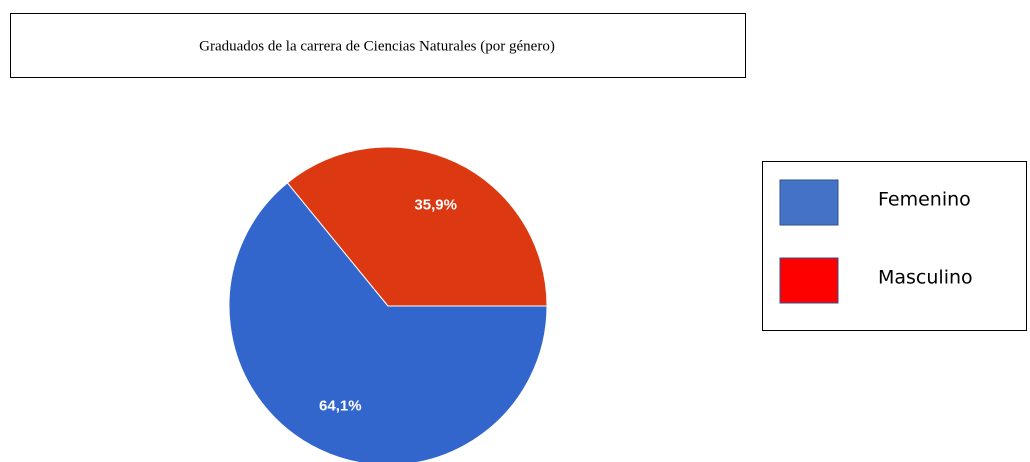  I want to click on title-box, so click(378, 45).